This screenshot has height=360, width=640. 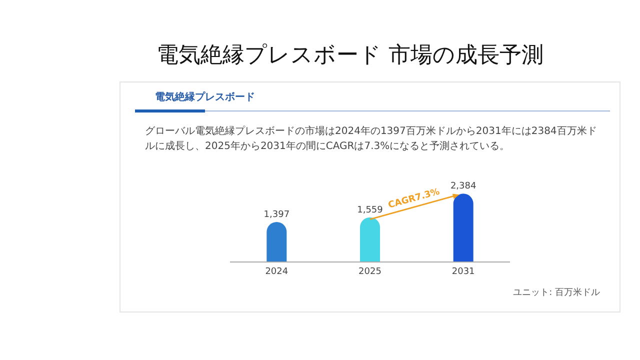 I want to click on chart-subtitle: 電気絶縁プレスボード, so click(x=205, y=97).